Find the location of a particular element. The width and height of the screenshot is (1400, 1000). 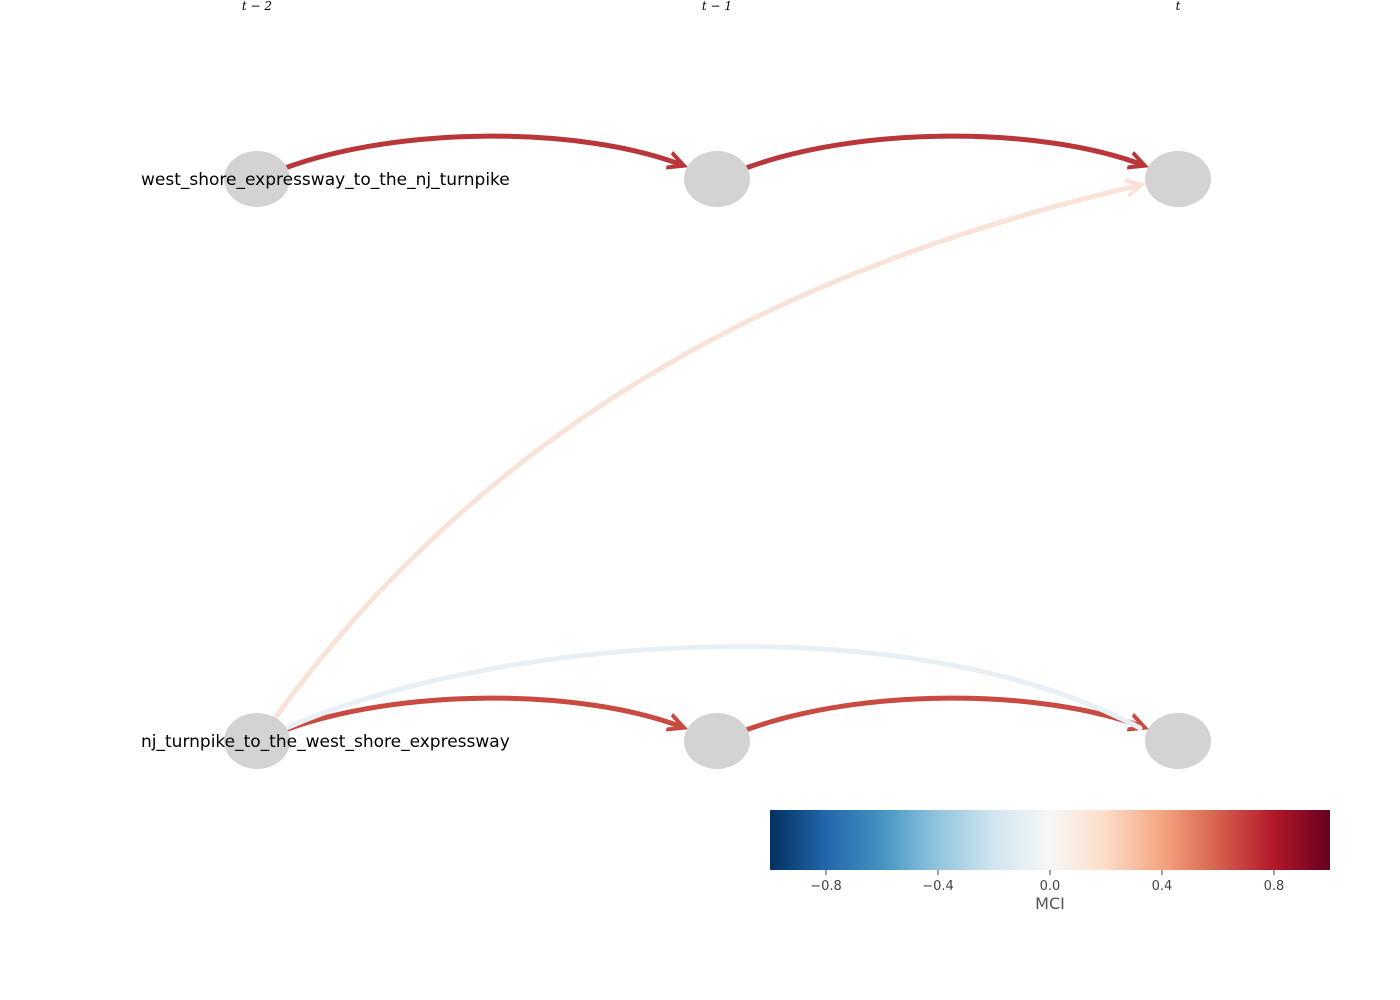

node-var1-col0 is located at coordinates (257, 741).